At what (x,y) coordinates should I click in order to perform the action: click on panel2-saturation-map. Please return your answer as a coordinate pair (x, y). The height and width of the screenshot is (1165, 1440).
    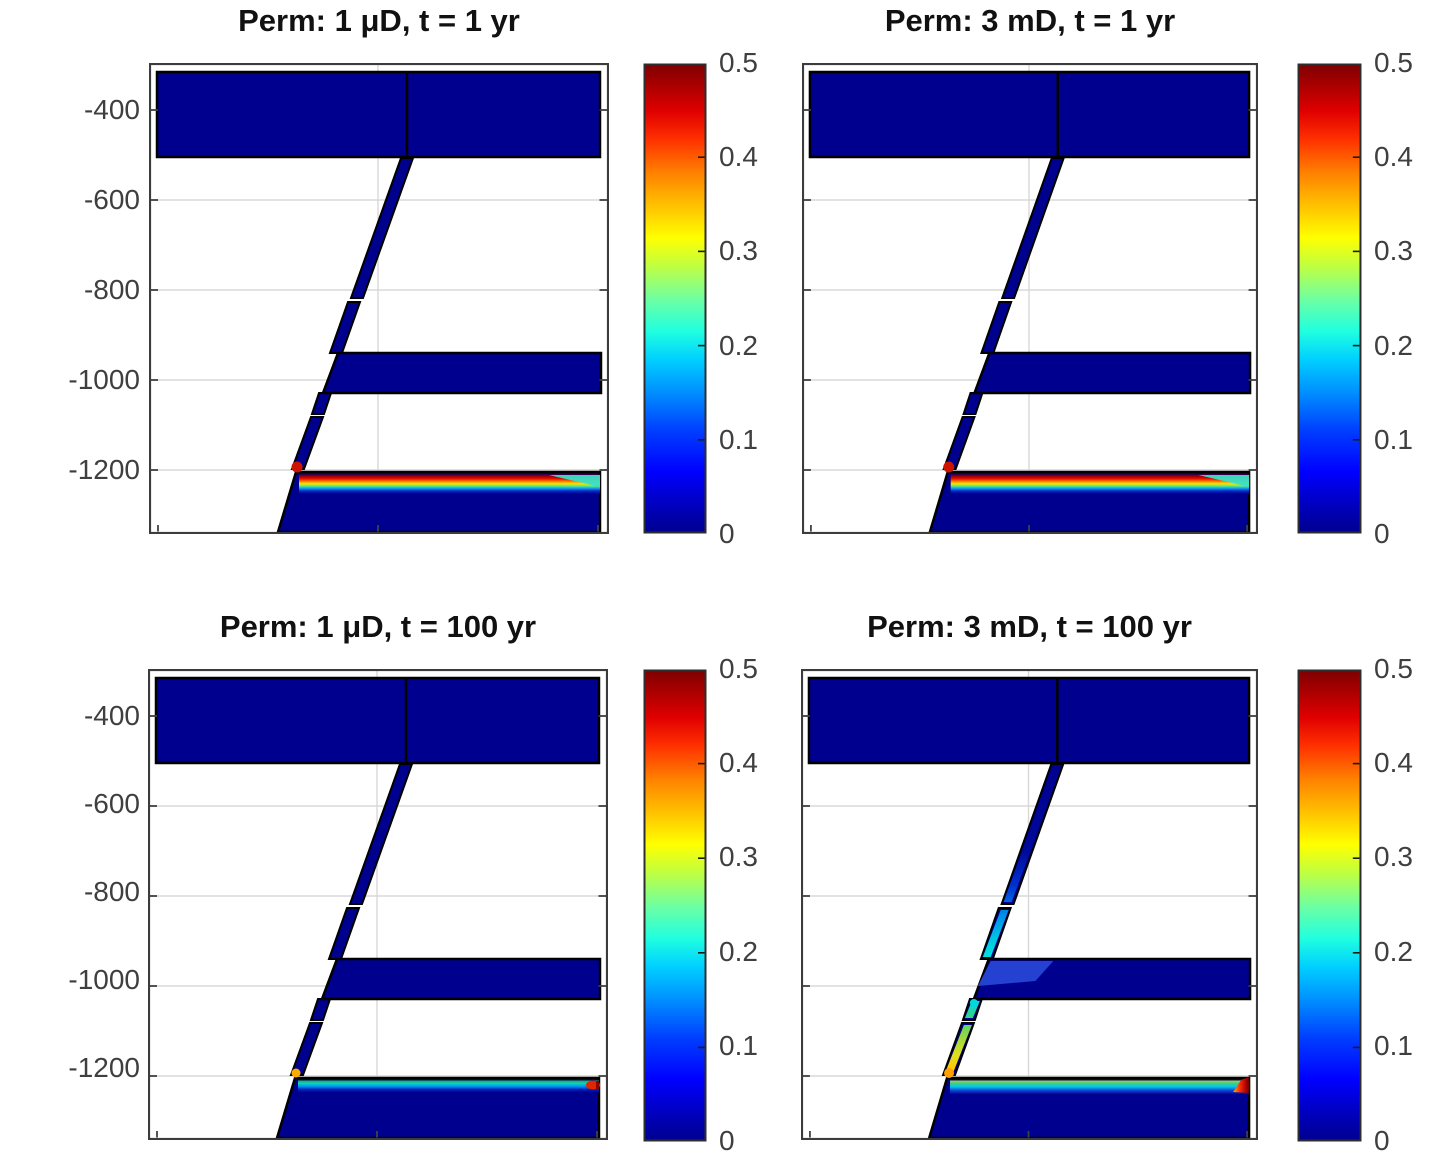
    Looking at the image, I should click on (1030, 298).